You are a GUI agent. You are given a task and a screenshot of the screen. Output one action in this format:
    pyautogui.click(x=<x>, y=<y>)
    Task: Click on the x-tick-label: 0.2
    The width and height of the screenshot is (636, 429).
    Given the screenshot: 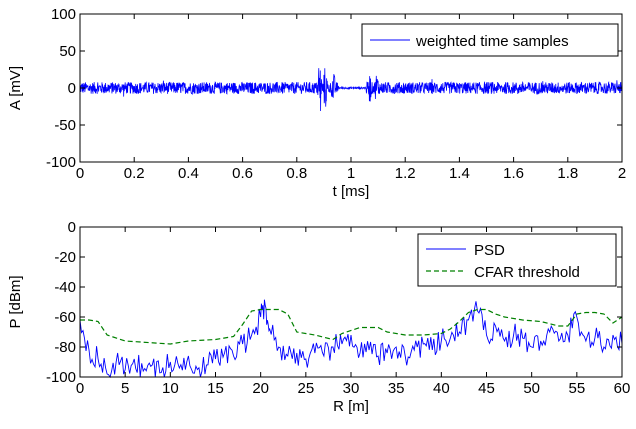 What is the action you would take?
    pyautogui.click(x=134, y=173)
    